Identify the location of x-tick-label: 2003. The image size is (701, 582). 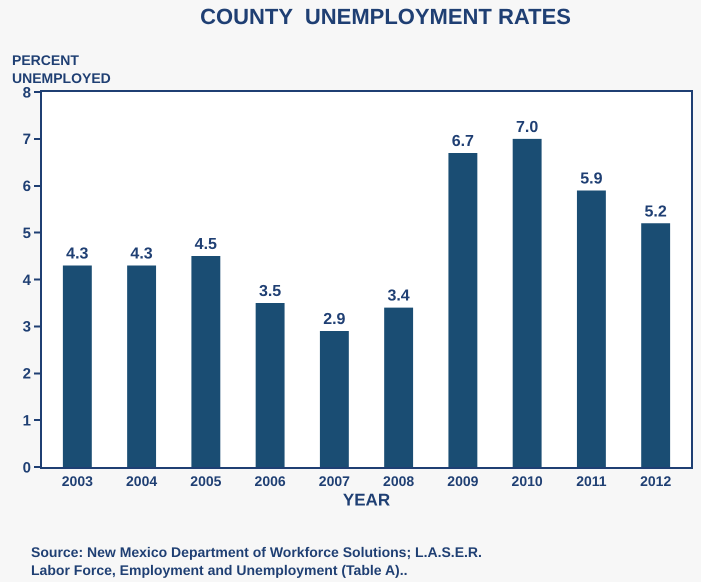
(78, 480).